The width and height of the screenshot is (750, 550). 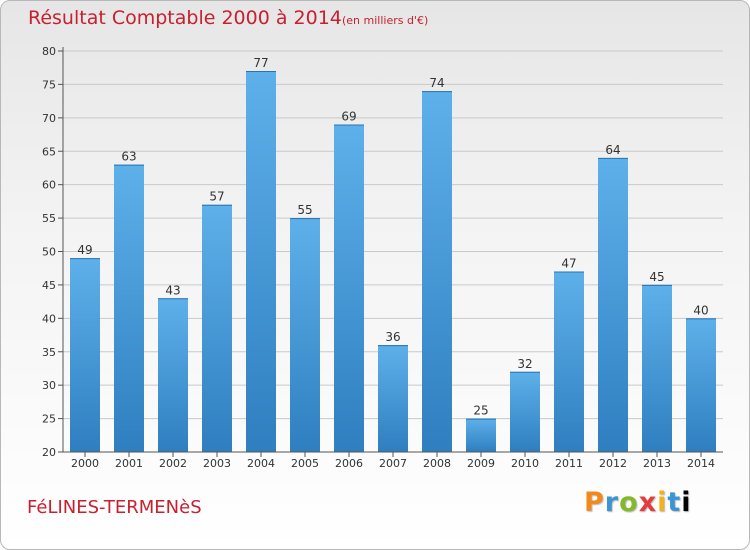 I want to click on x-tick-label: 2002, so click(x=173, y=463).